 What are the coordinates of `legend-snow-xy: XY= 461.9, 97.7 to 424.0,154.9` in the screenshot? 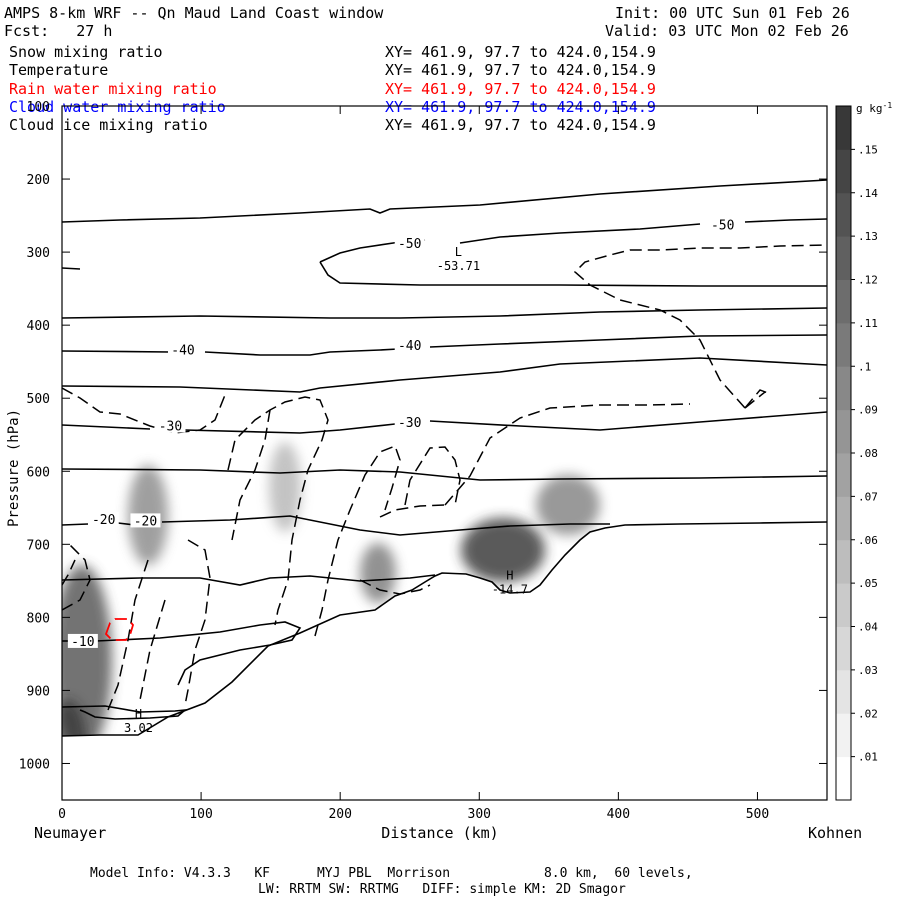 It's located at (520, 52).